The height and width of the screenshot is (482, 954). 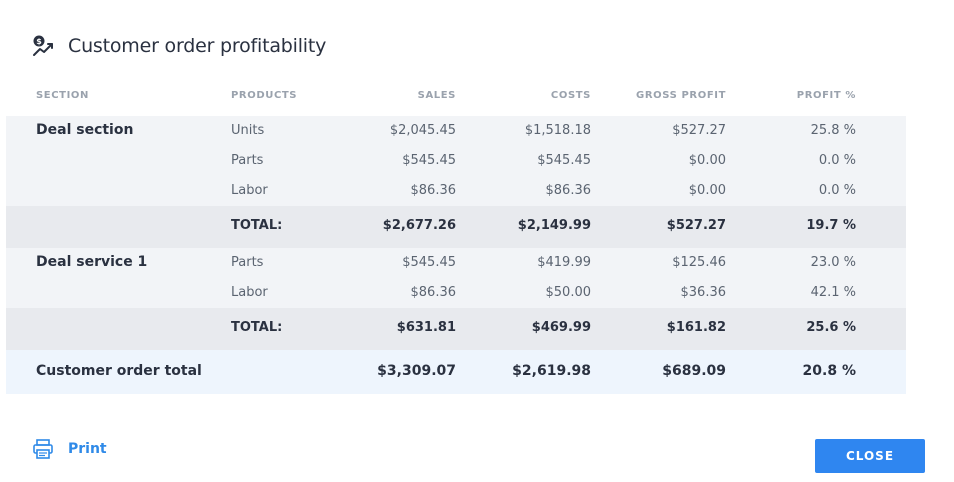 I want to click on column-header-section: SECTION, so click(x=62, y=95).